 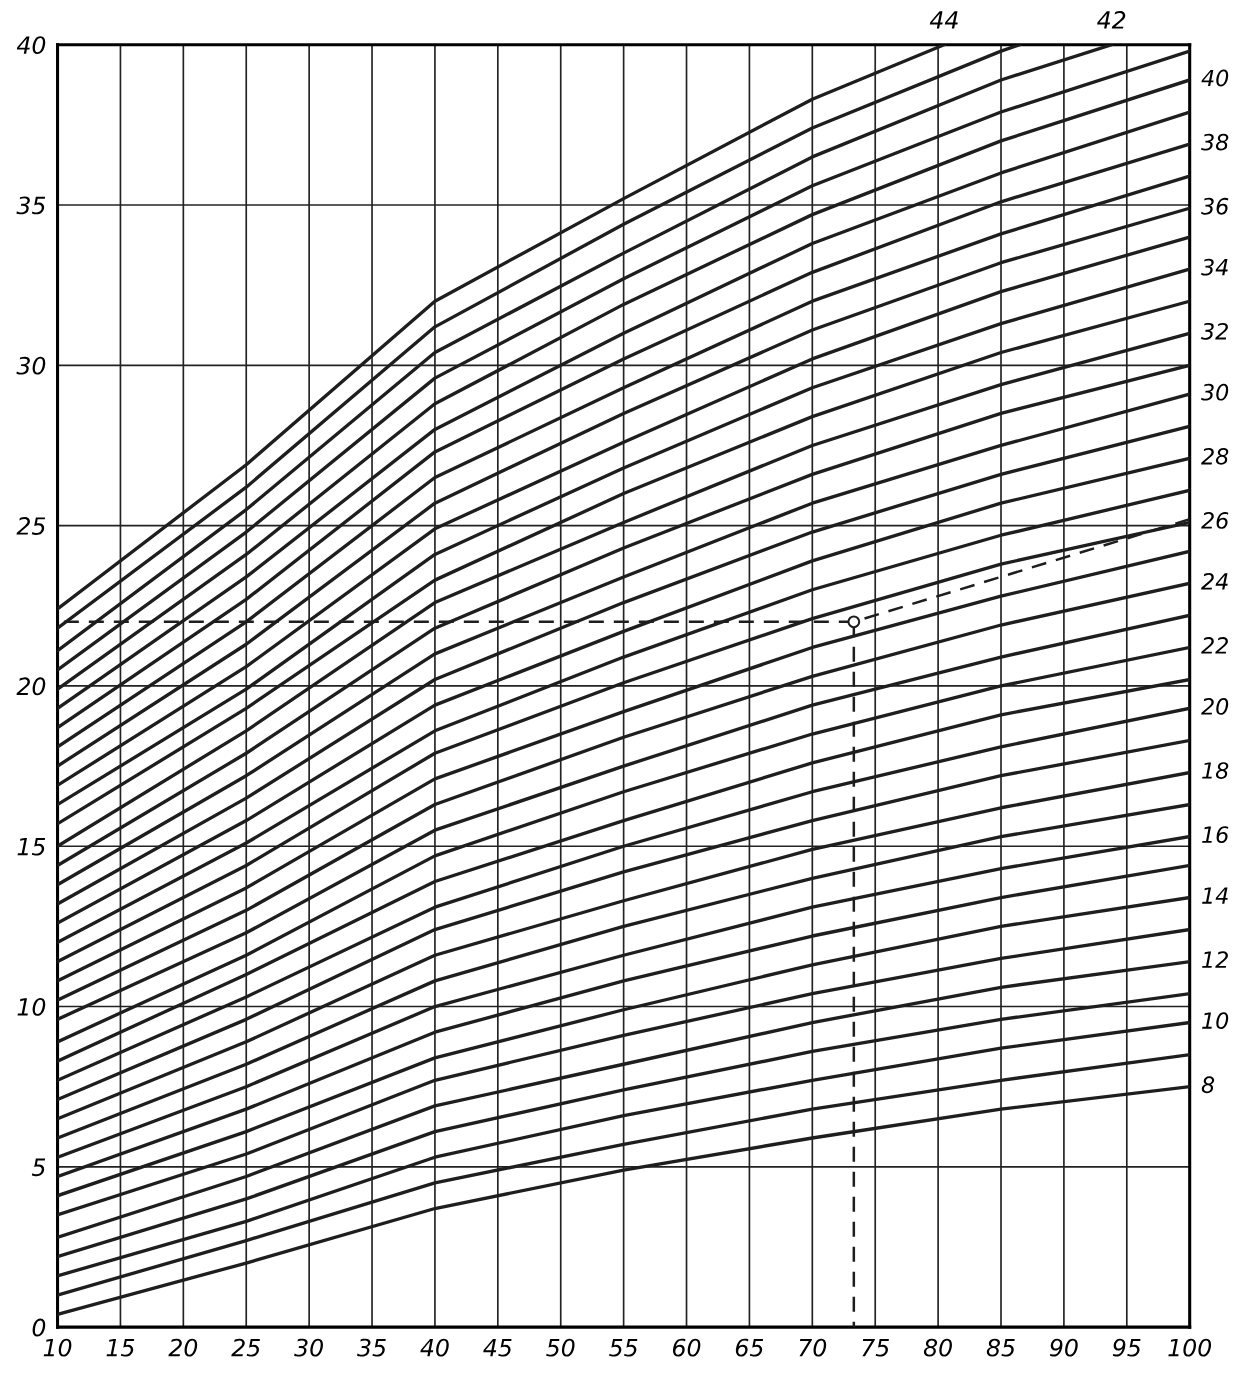 What do you see at coordinates (1214, 581) in the screenshot?
I see `series-label: 24` at bounding box center [1214, 581].